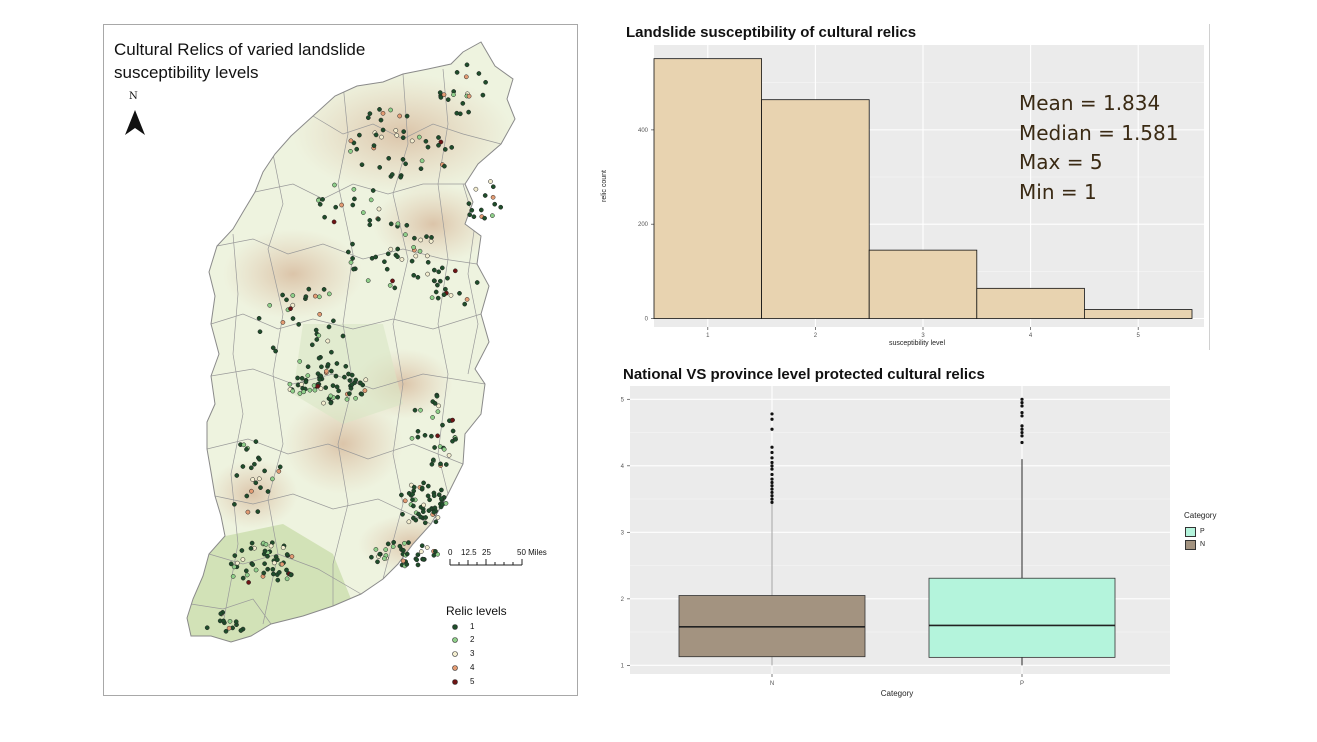  I want to click on boxplot-y-tick-label: 1, so click(623, 666).